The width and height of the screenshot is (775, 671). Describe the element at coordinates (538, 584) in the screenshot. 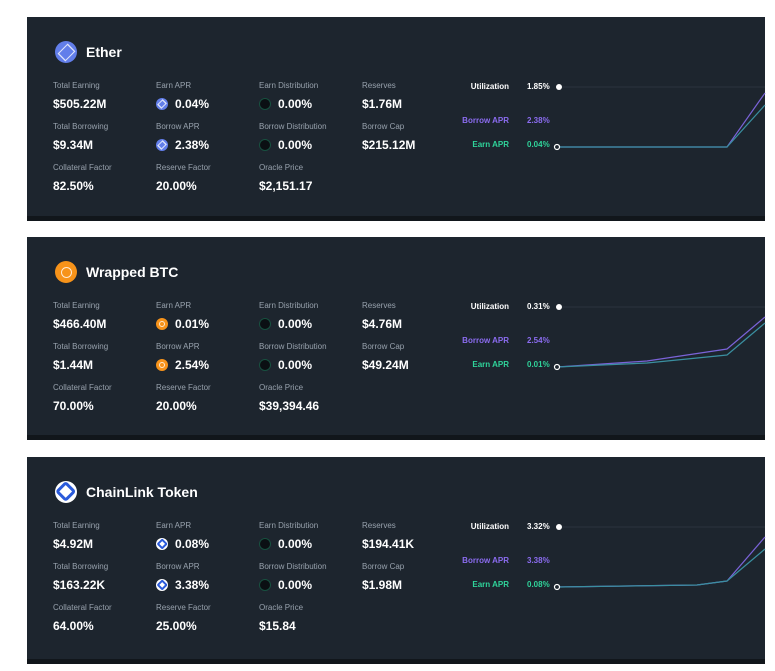

I see `chart-value: 0.08%` at that location.